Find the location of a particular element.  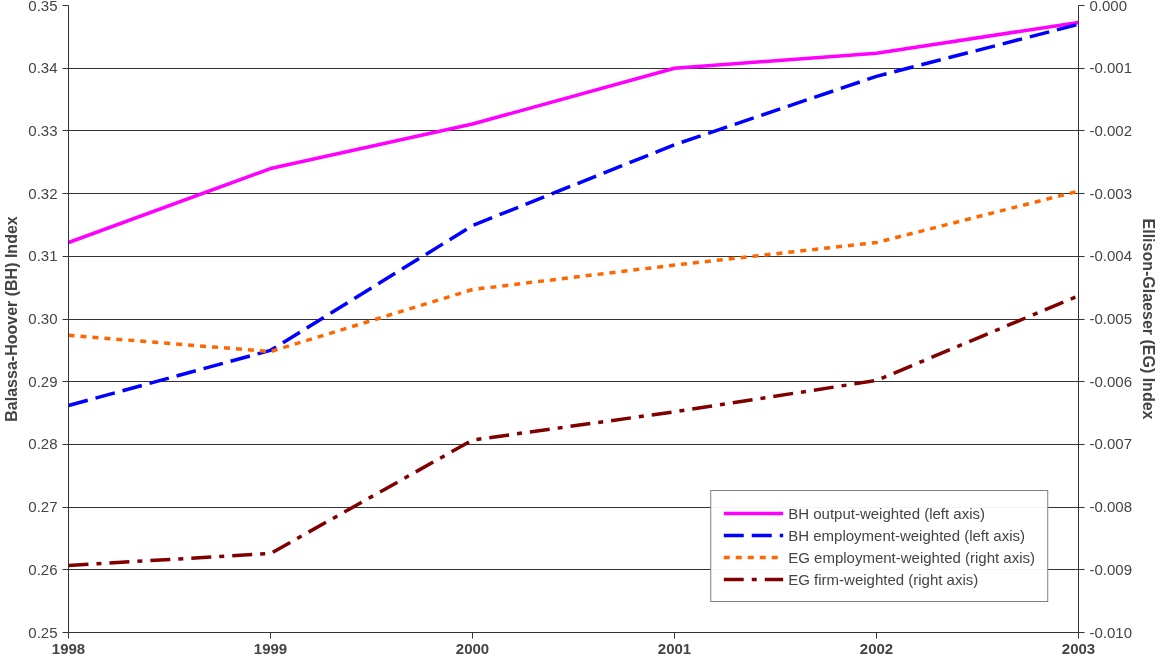

x-tick-label: 2003 is located at coordinates (1078, 648).